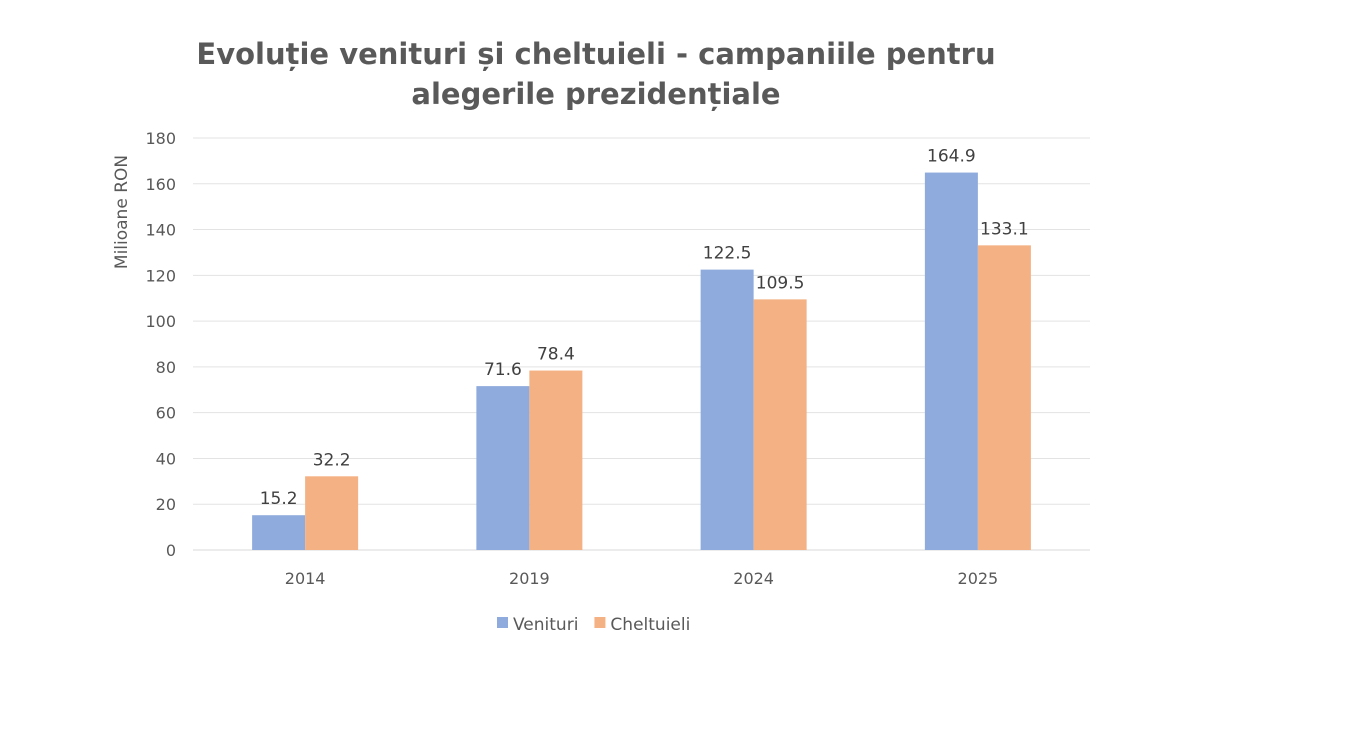  What do you see at coordinates (279, 499) in the screenshot?
I see `data-label: 15.2` at bounding box center [279, 499].